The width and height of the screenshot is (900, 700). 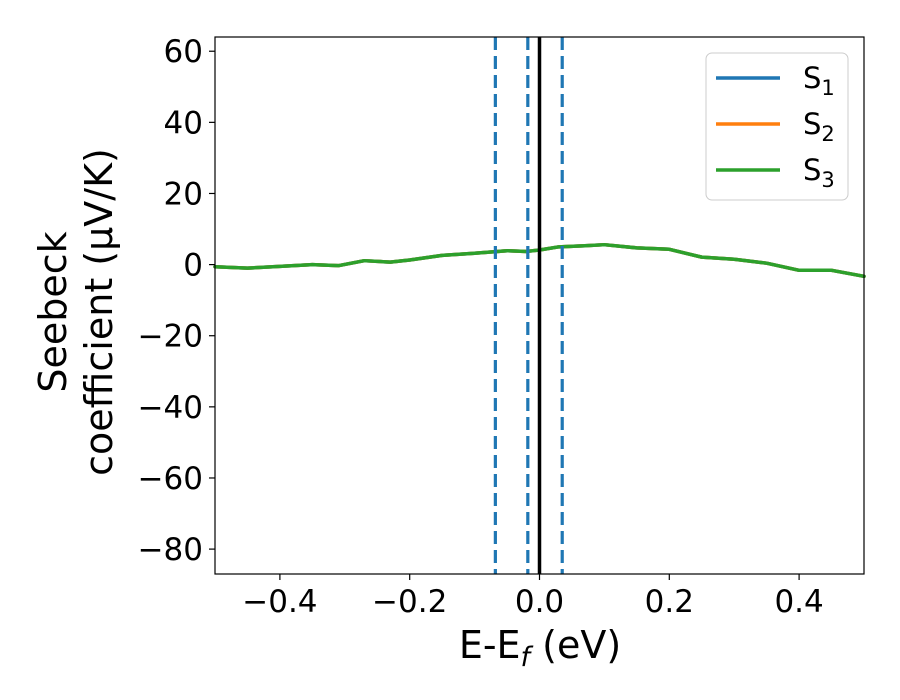 I want to click on x-axis-label: E-Ef (eV), so click(x=540, y=648).